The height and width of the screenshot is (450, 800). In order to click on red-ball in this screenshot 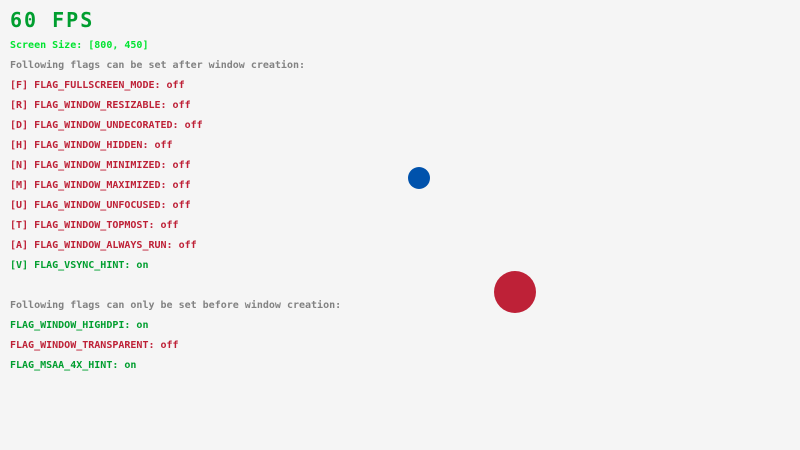, I will do `click(515, 292)`.